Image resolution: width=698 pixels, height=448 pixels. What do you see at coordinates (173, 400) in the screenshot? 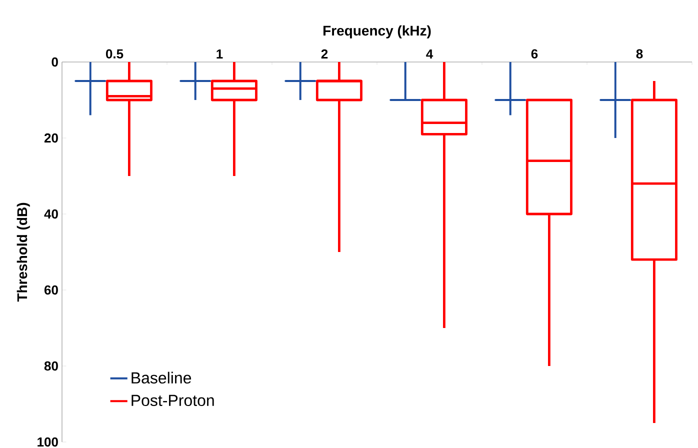
I see `legend-label: Post-Proton` at bounding box center [173, 400].